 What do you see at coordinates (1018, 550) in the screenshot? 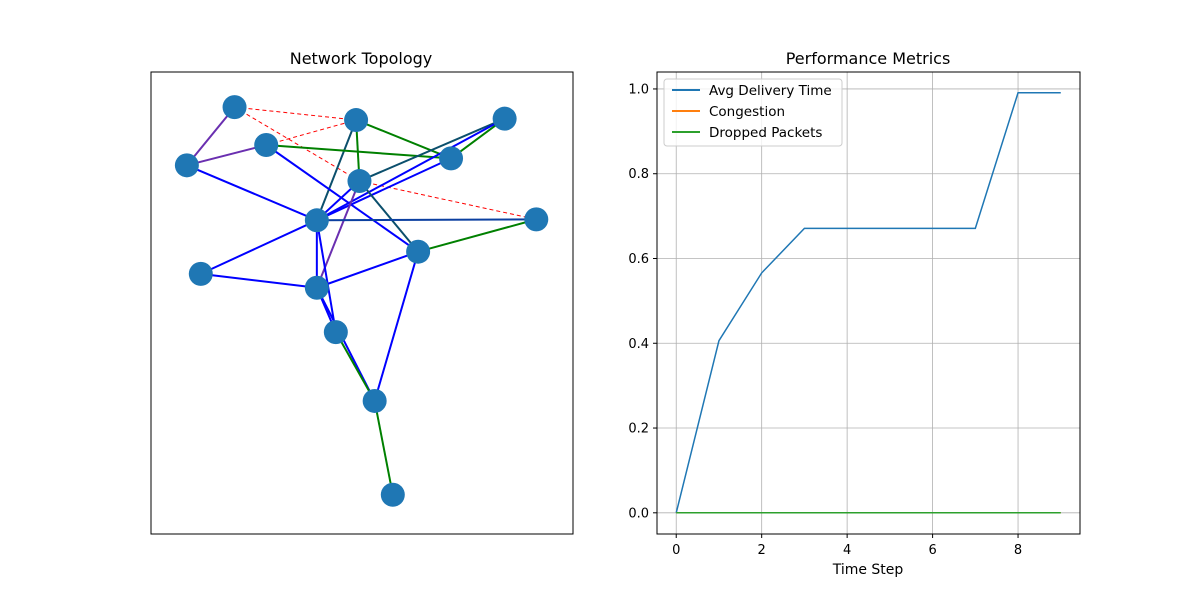
I see `x-tick-label: 8` at bounding box center [1018, 550].